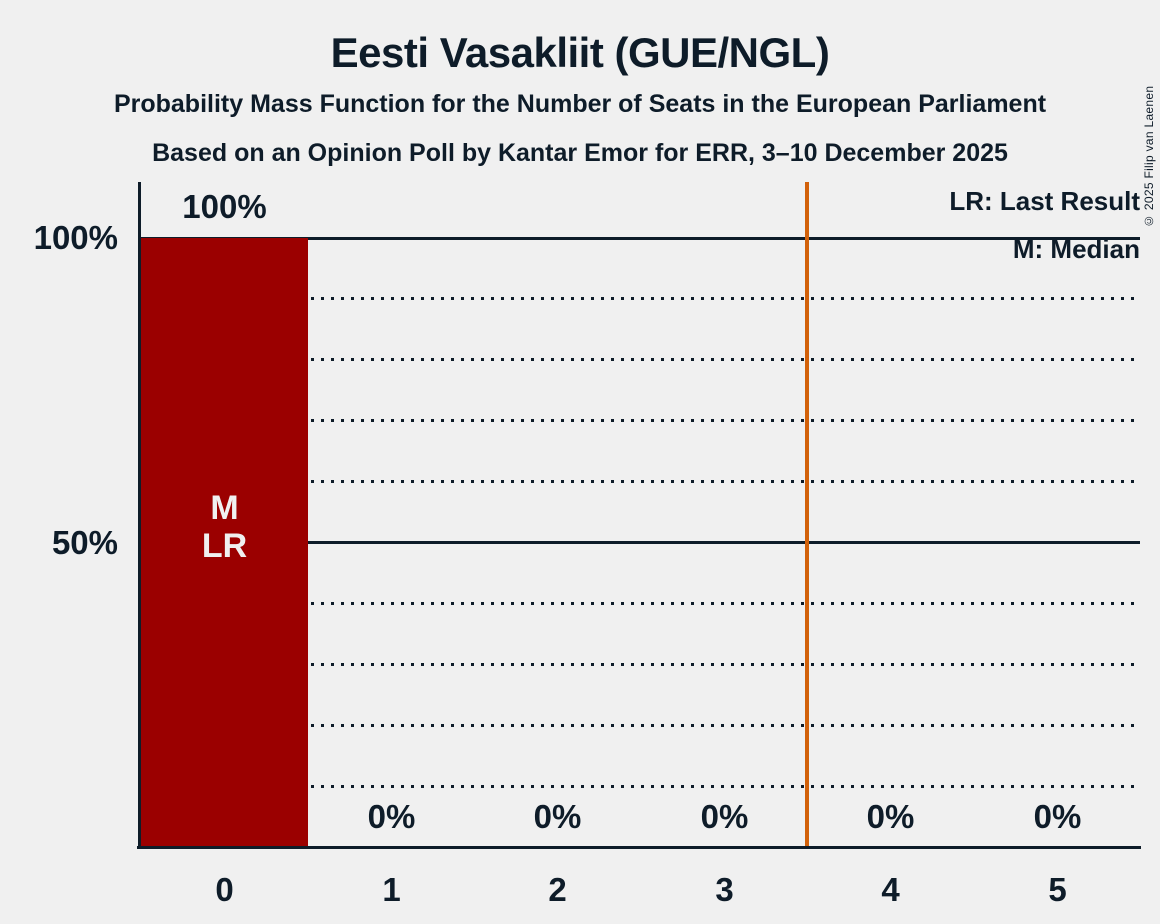 The image size is (1160, 924). What do you see at coordinates (640, 603) in the screenshot?
I see `gridline-40pct` at bounding box center [640, 603].